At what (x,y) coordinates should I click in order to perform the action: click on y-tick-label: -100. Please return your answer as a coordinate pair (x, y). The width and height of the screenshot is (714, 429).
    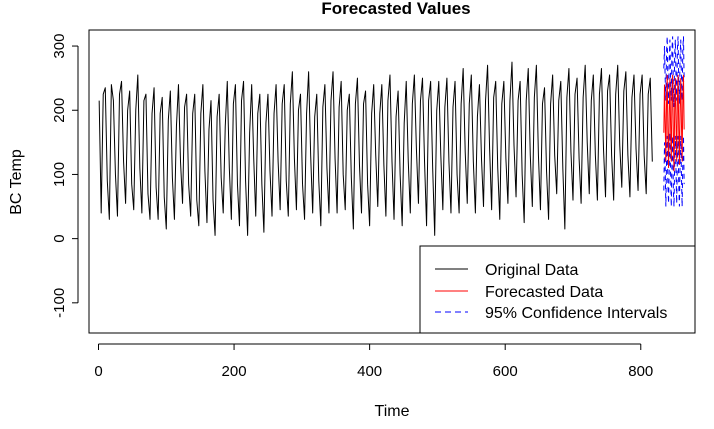
    Looking at the image, I should click on (59, 303).